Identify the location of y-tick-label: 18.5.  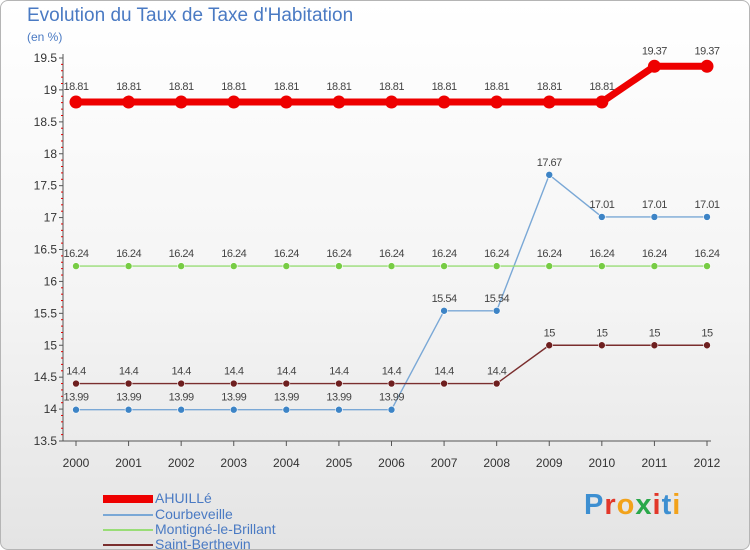
(46, 122).